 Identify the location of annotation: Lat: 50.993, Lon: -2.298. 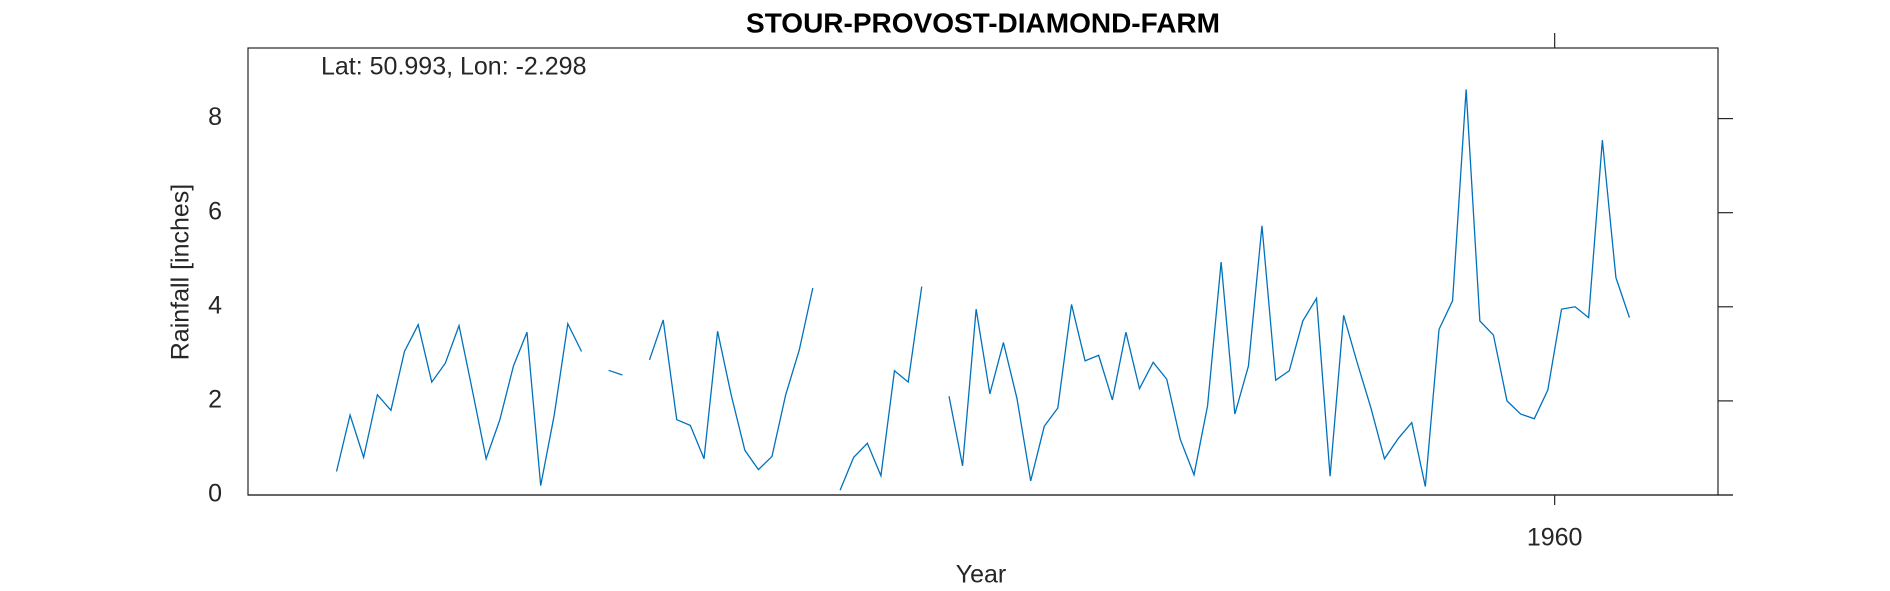
(454, 67).